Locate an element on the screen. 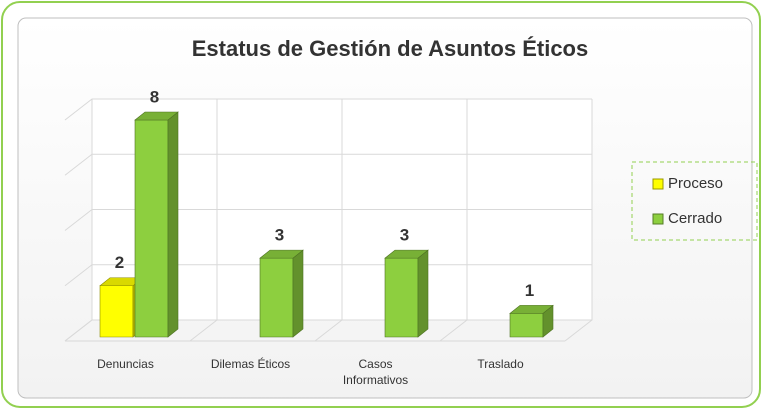  x-tick-label: Denuncias is located at coordinates (125, 364).